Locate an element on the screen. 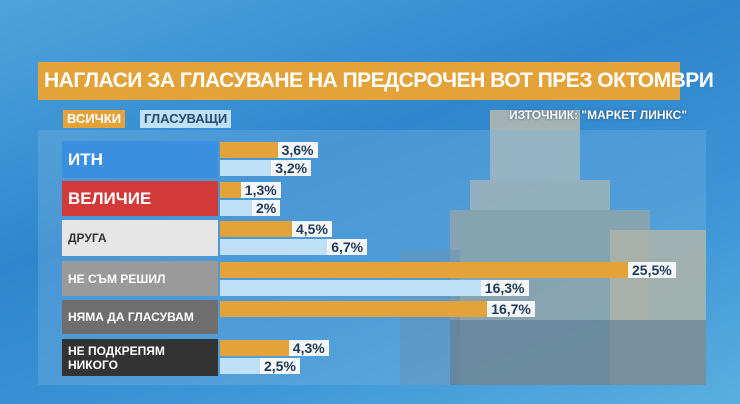  data-label: 1,3% is located at coordinates (260, 190).